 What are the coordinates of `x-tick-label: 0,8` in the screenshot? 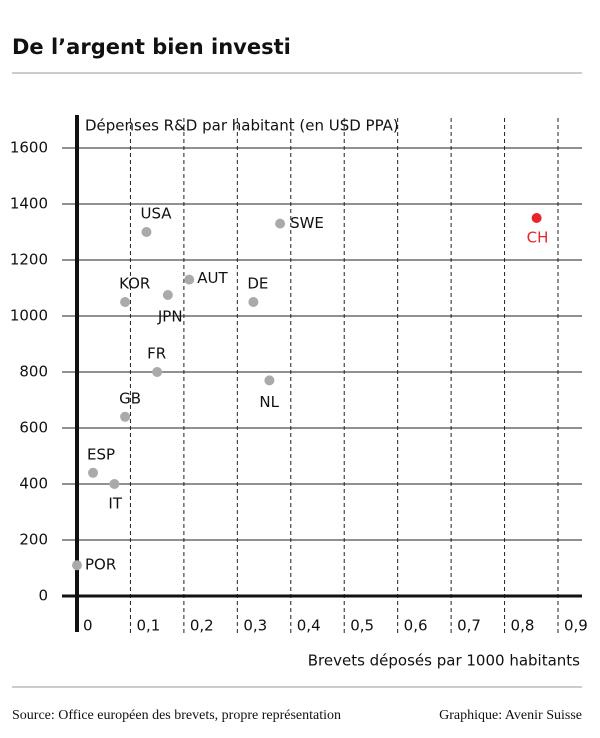 It's located at (523, 626).